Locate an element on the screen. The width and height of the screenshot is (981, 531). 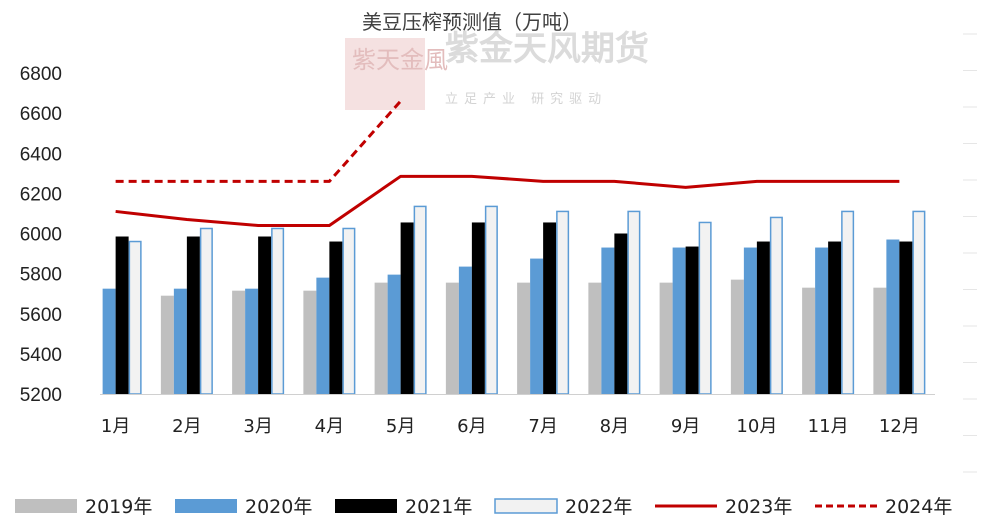
x-tick-label: 2月 is located at coordinates (186, 426).